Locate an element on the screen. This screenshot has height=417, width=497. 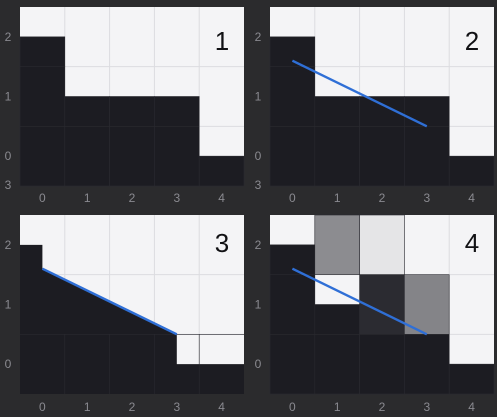
panel-number-label: 3 is located at coordinates (222, 243).